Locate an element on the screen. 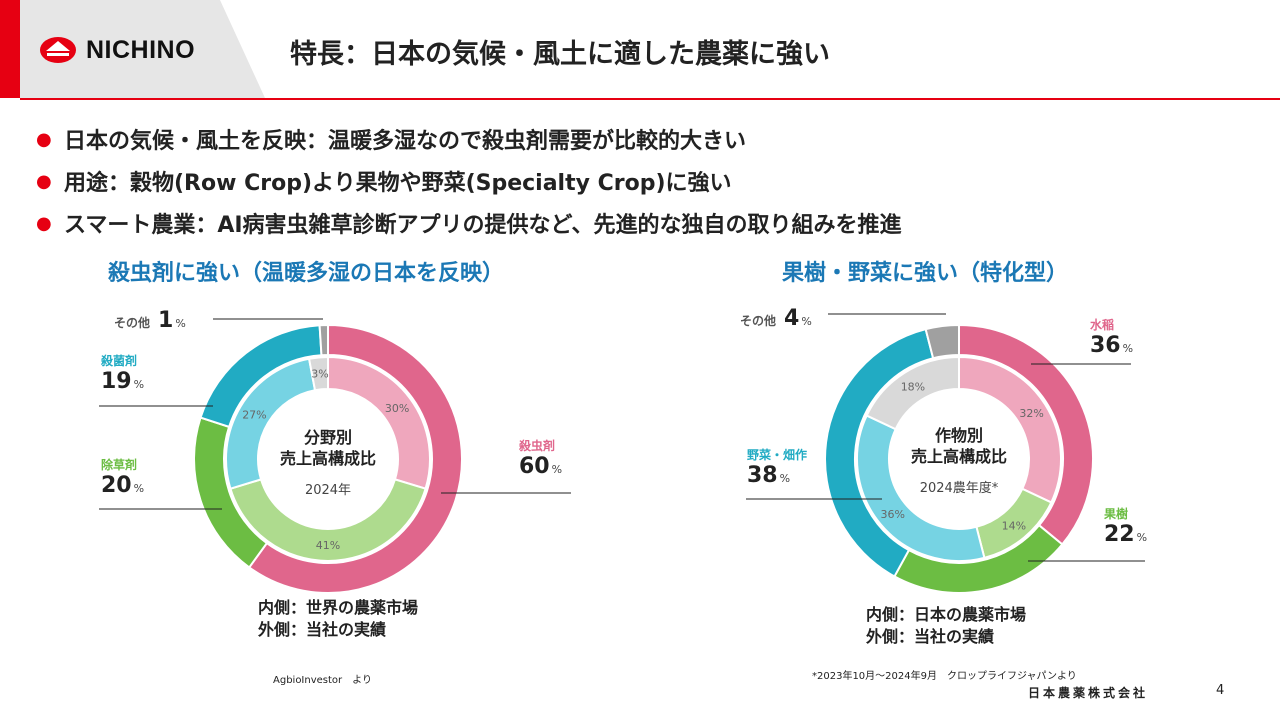 Image resolution: width=1280 pixels, height=720 pixels. chart1-inner-label-1: 41% is located at coordinates (328, 545).